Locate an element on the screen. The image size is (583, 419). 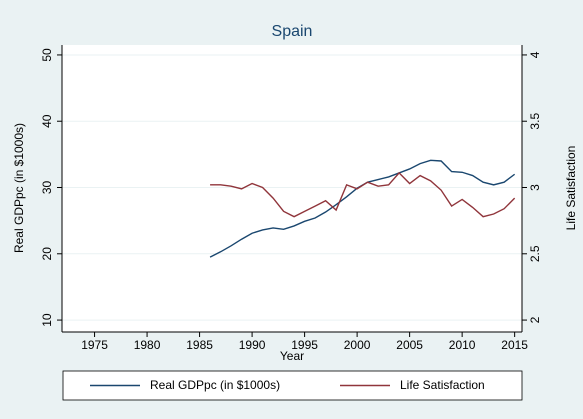
chart-title: Spain is located at coordinates (292, 31).